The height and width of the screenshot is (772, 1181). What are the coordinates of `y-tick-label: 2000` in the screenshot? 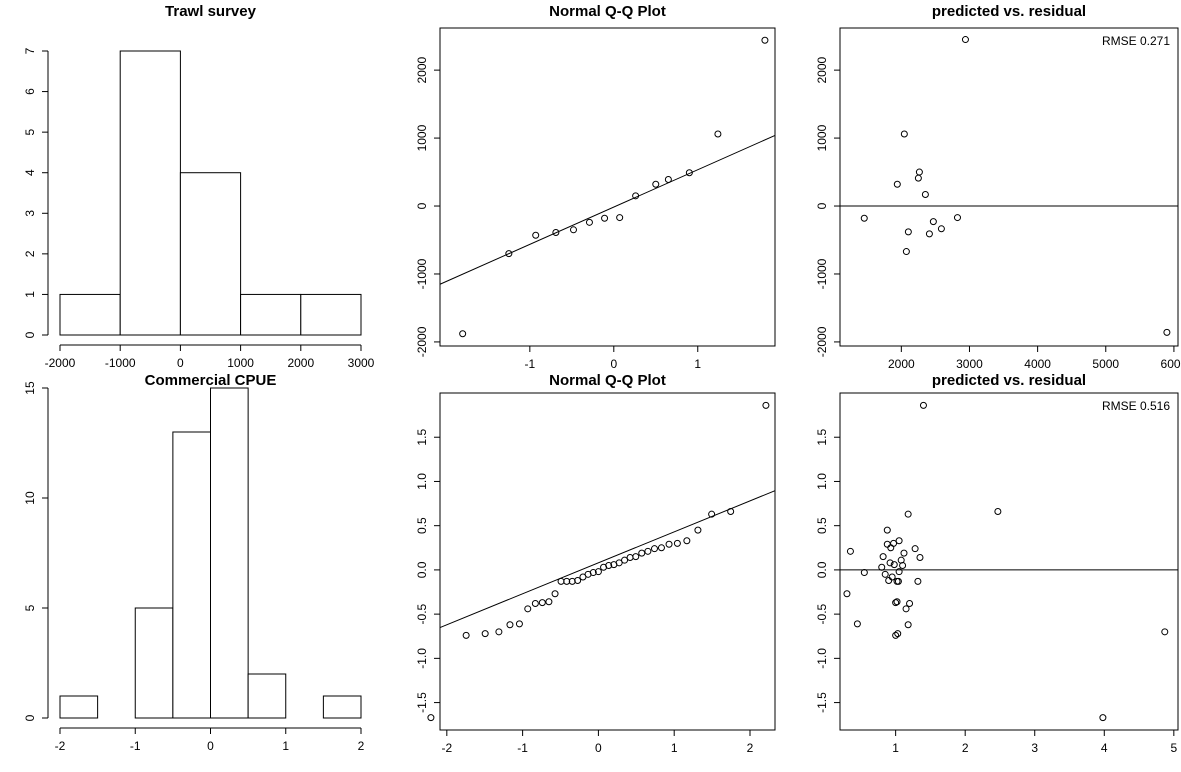 It's located at (822, 69).